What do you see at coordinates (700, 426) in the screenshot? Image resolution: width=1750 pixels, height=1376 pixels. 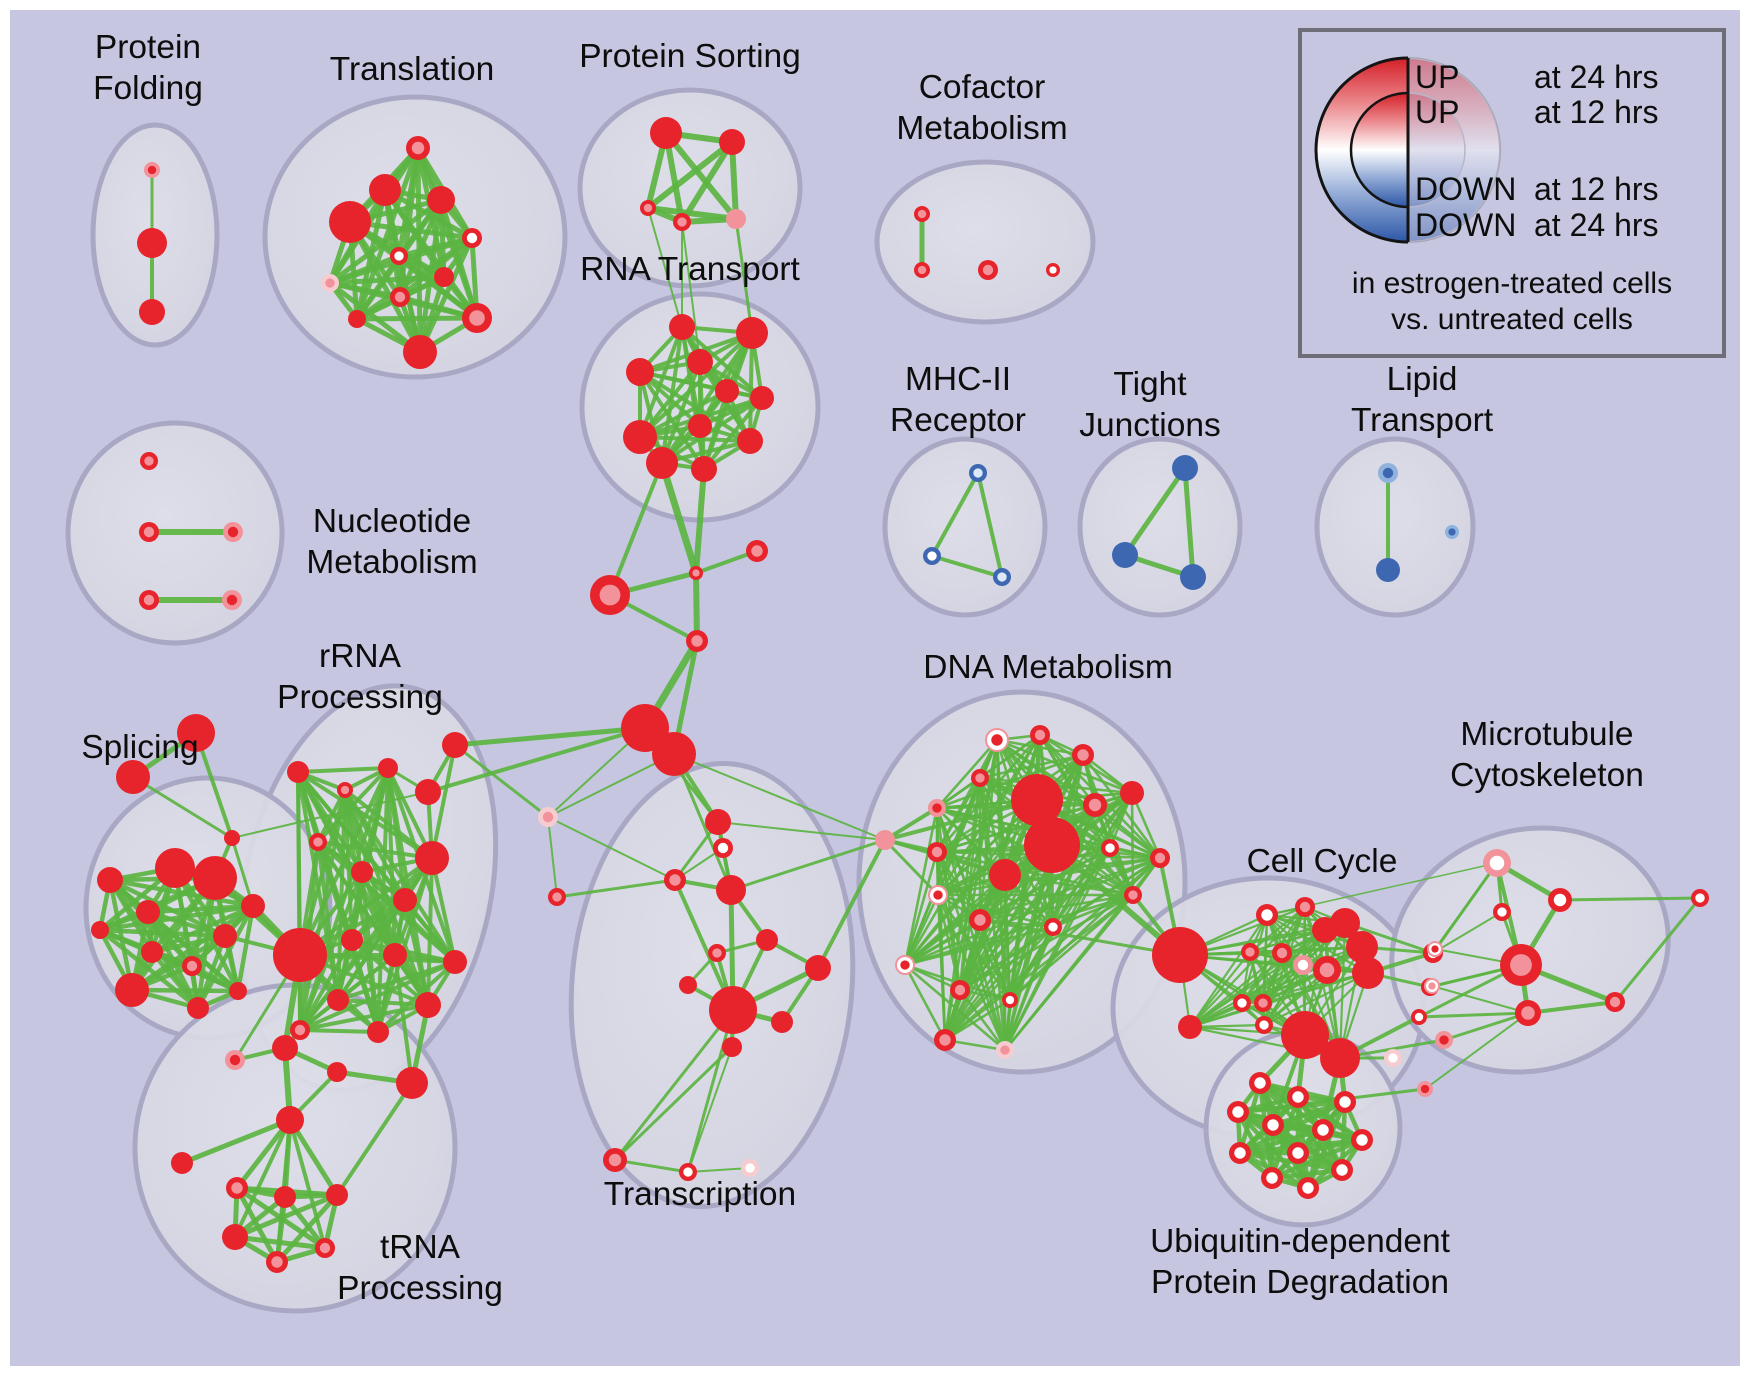 I see `network-node-rt6` at bounding box center [700, 426].